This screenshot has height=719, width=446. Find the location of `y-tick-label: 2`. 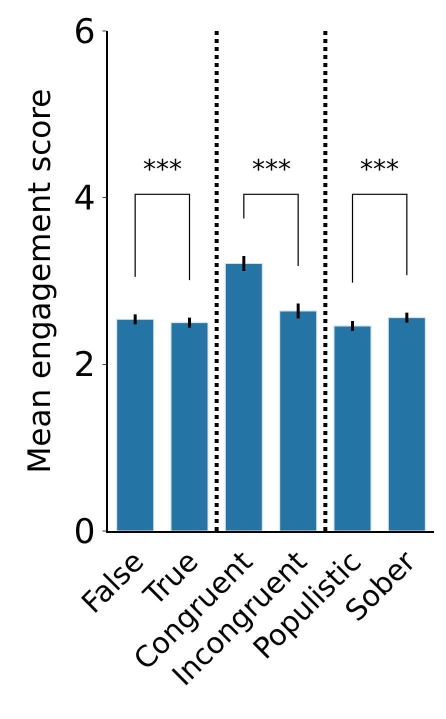

y-tick-label: 2 is located at coordinates (85, 365).